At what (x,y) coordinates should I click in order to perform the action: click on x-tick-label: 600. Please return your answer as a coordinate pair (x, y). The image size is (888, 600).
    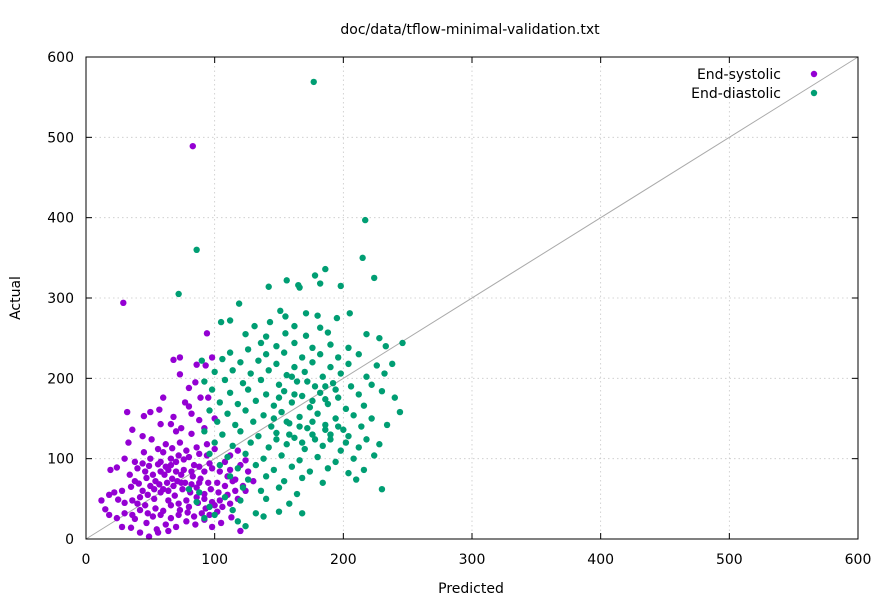
    Looking at the image, I should click on (858, 560).